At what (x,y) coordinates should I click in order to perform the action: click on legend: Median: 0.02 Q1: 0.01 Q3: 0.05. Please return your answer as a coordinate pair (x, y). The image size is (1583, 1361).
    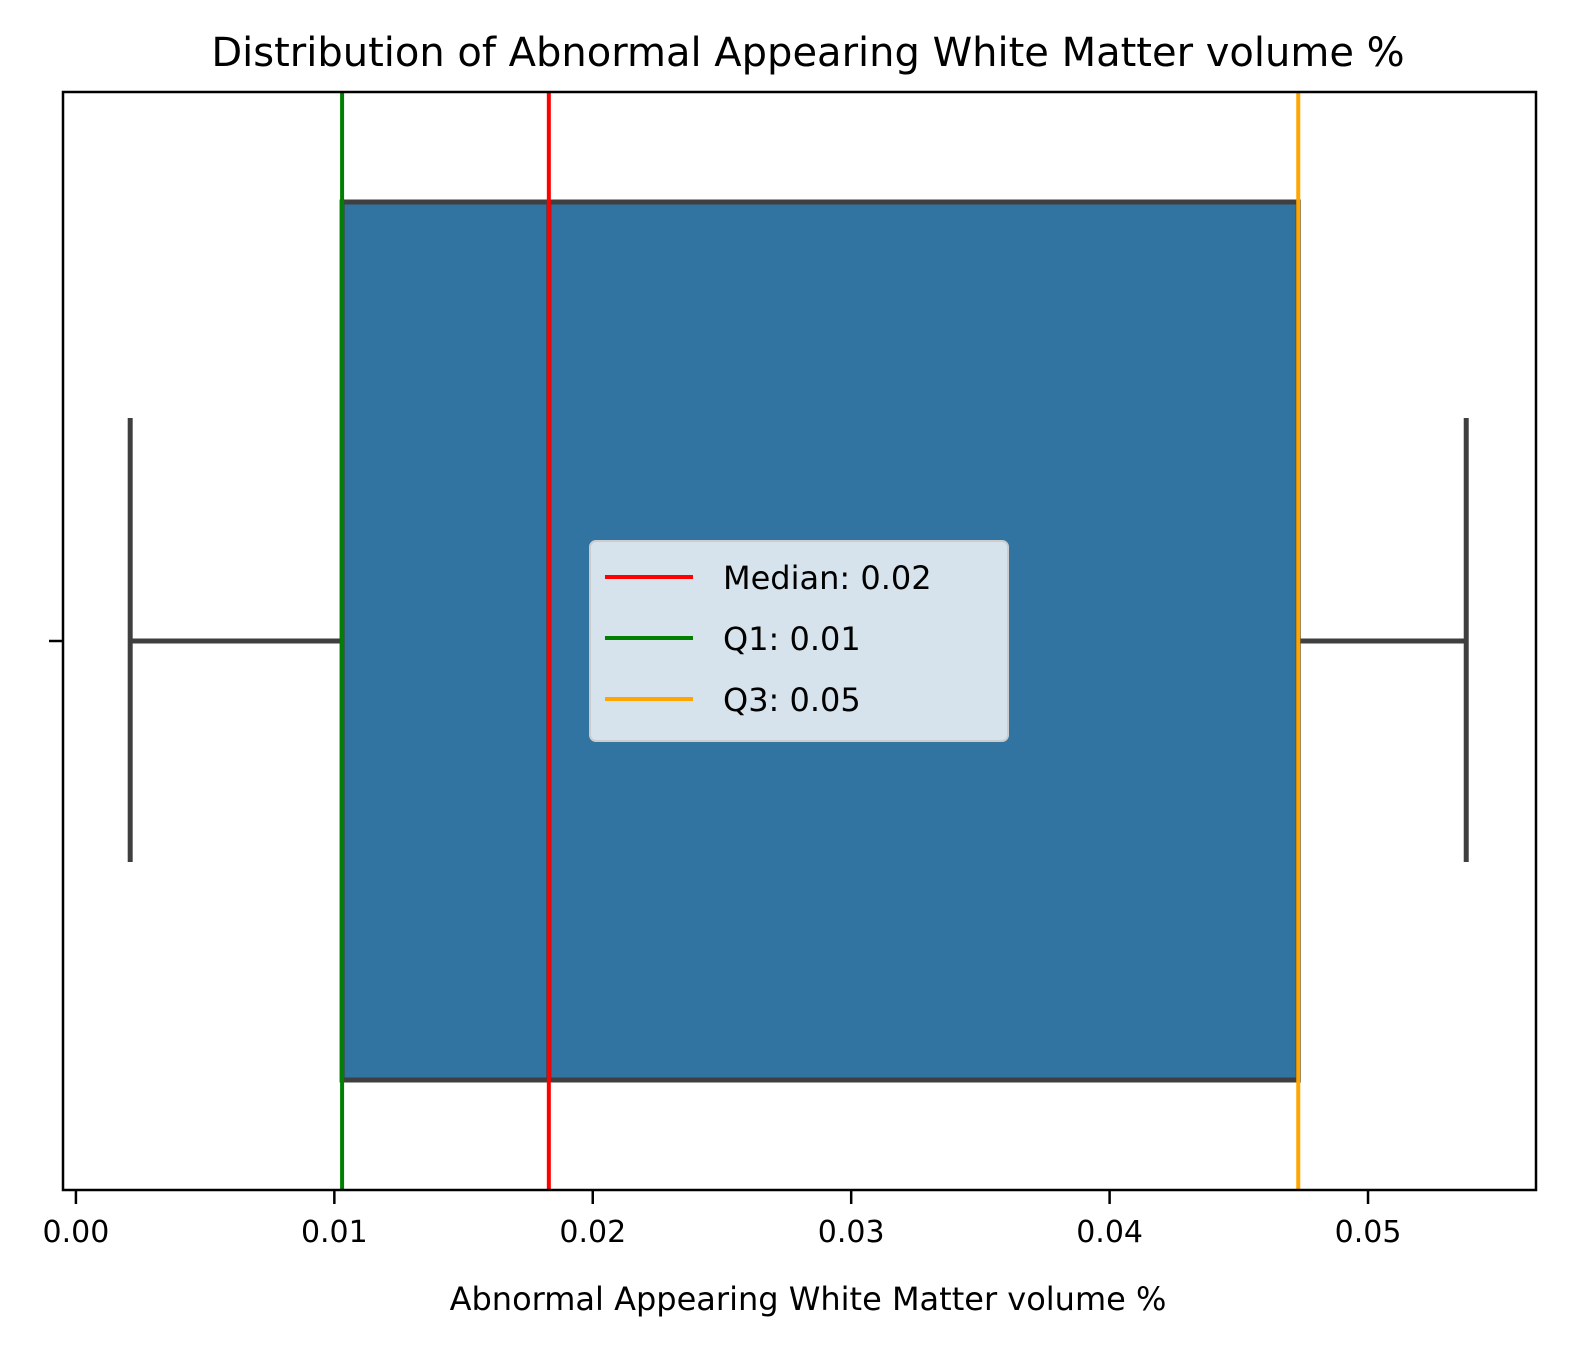
    Looking at the image, I should click on (799, 641).